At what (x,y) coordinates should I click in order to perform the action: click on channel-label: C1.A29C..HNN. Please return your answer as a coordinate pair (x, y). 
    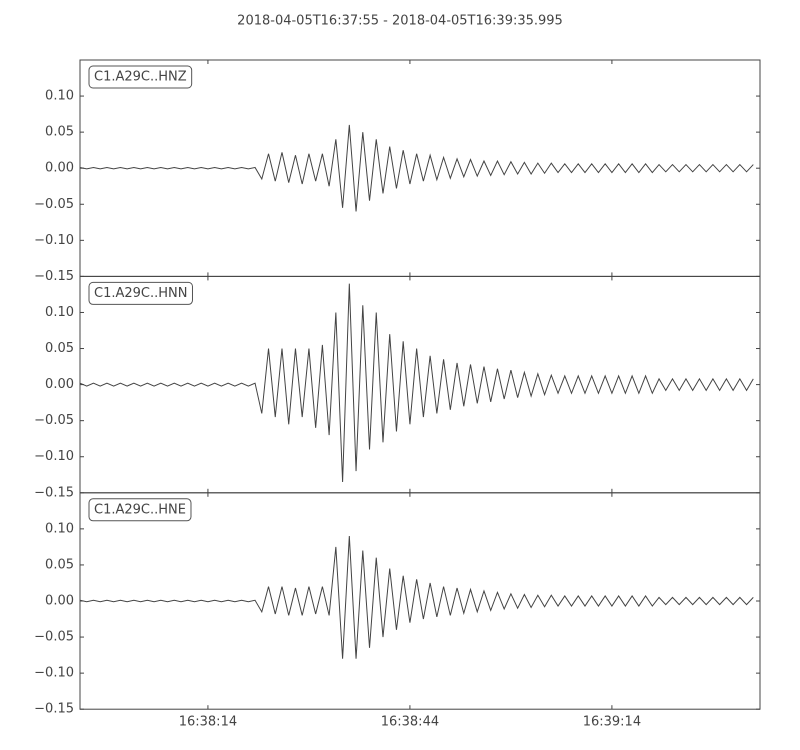
    Looking at the image, I should click on (140, 293).